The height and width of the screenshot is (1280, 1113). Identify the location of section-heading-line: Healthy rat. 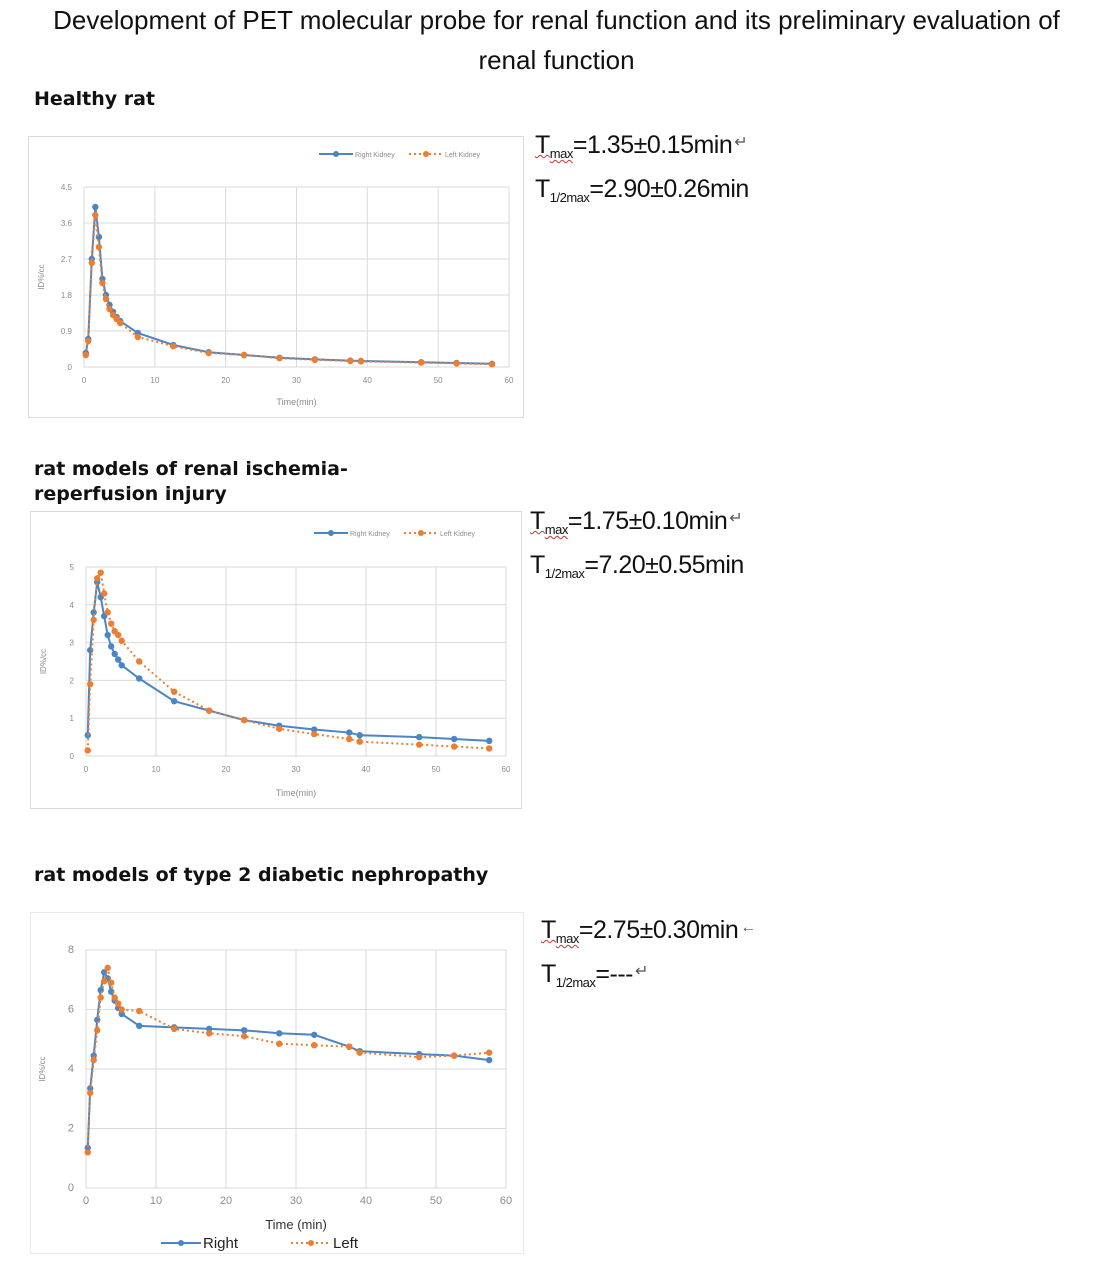
(95, 99).